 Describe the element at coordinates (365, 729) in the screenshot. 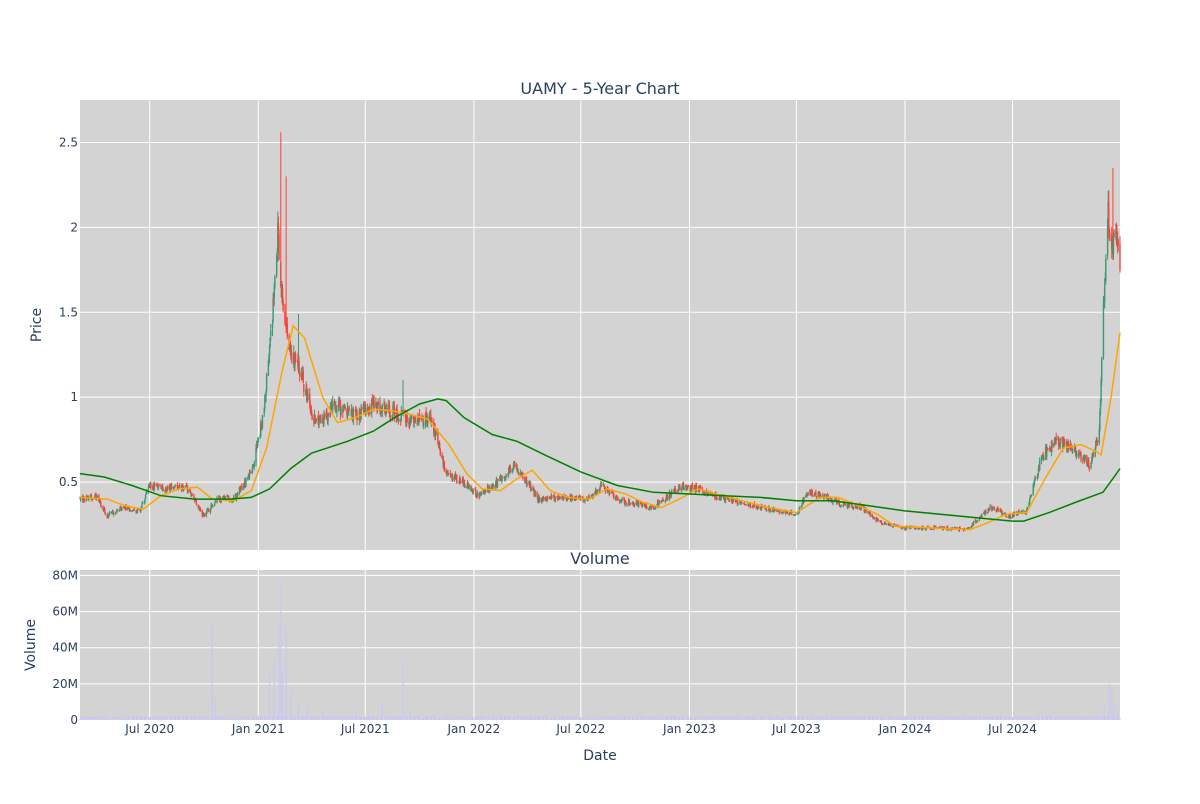

I see `date-x-tick-label: Jul 2021` at that location.